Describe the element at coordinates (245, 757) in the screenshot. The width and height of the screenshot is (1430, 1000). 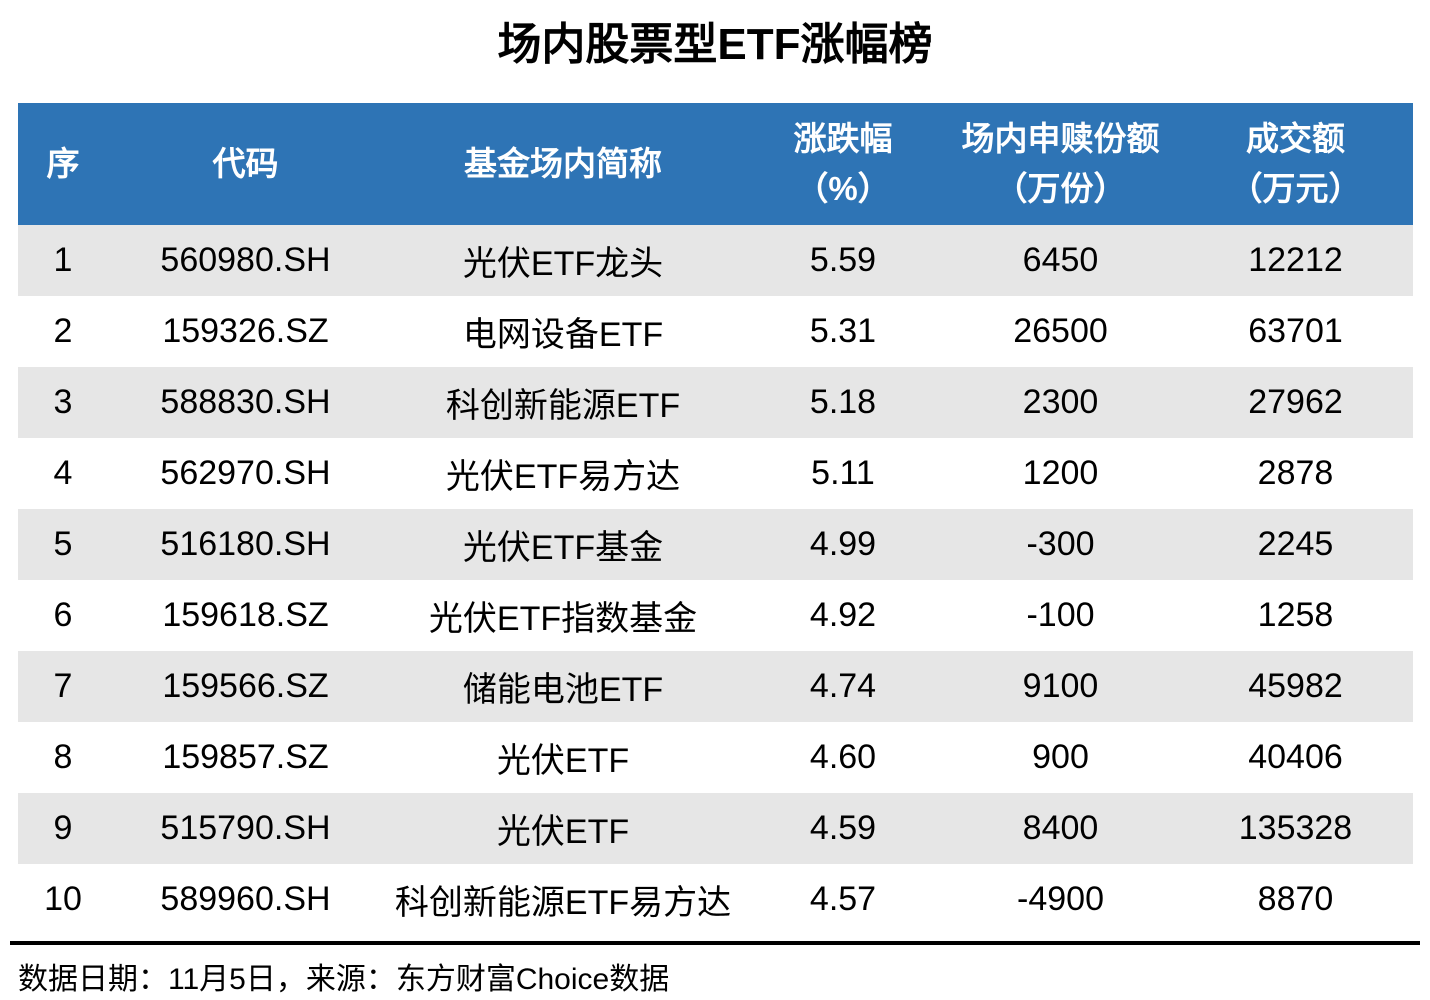
I see `cell-code: 159857.SZ` at that location.